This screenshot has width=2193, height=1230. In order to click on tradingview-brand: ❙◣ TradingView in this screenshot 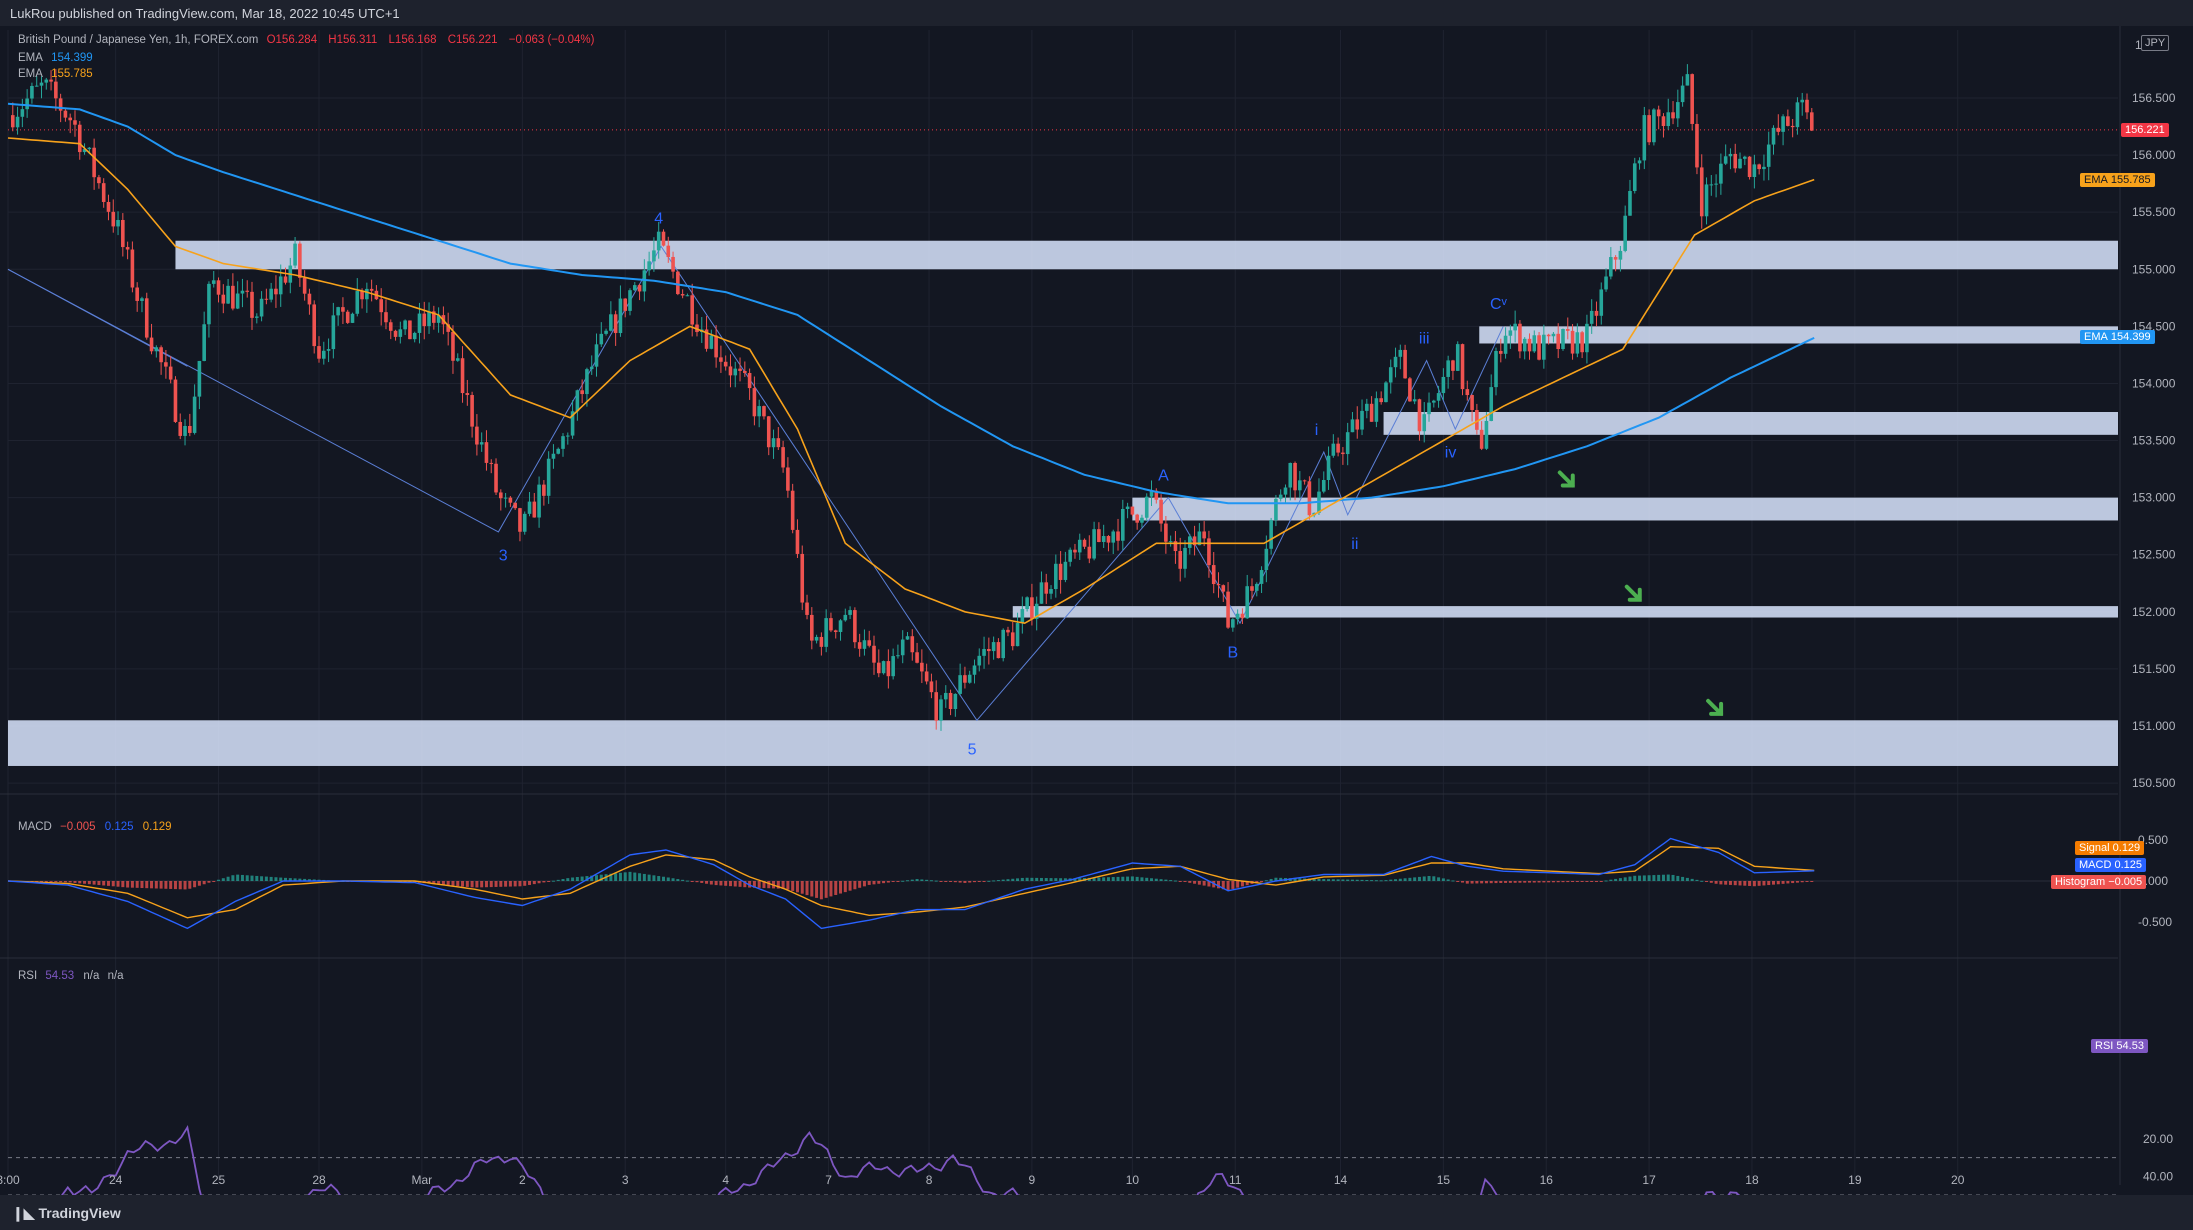, I will do `click(66, 1213)`.